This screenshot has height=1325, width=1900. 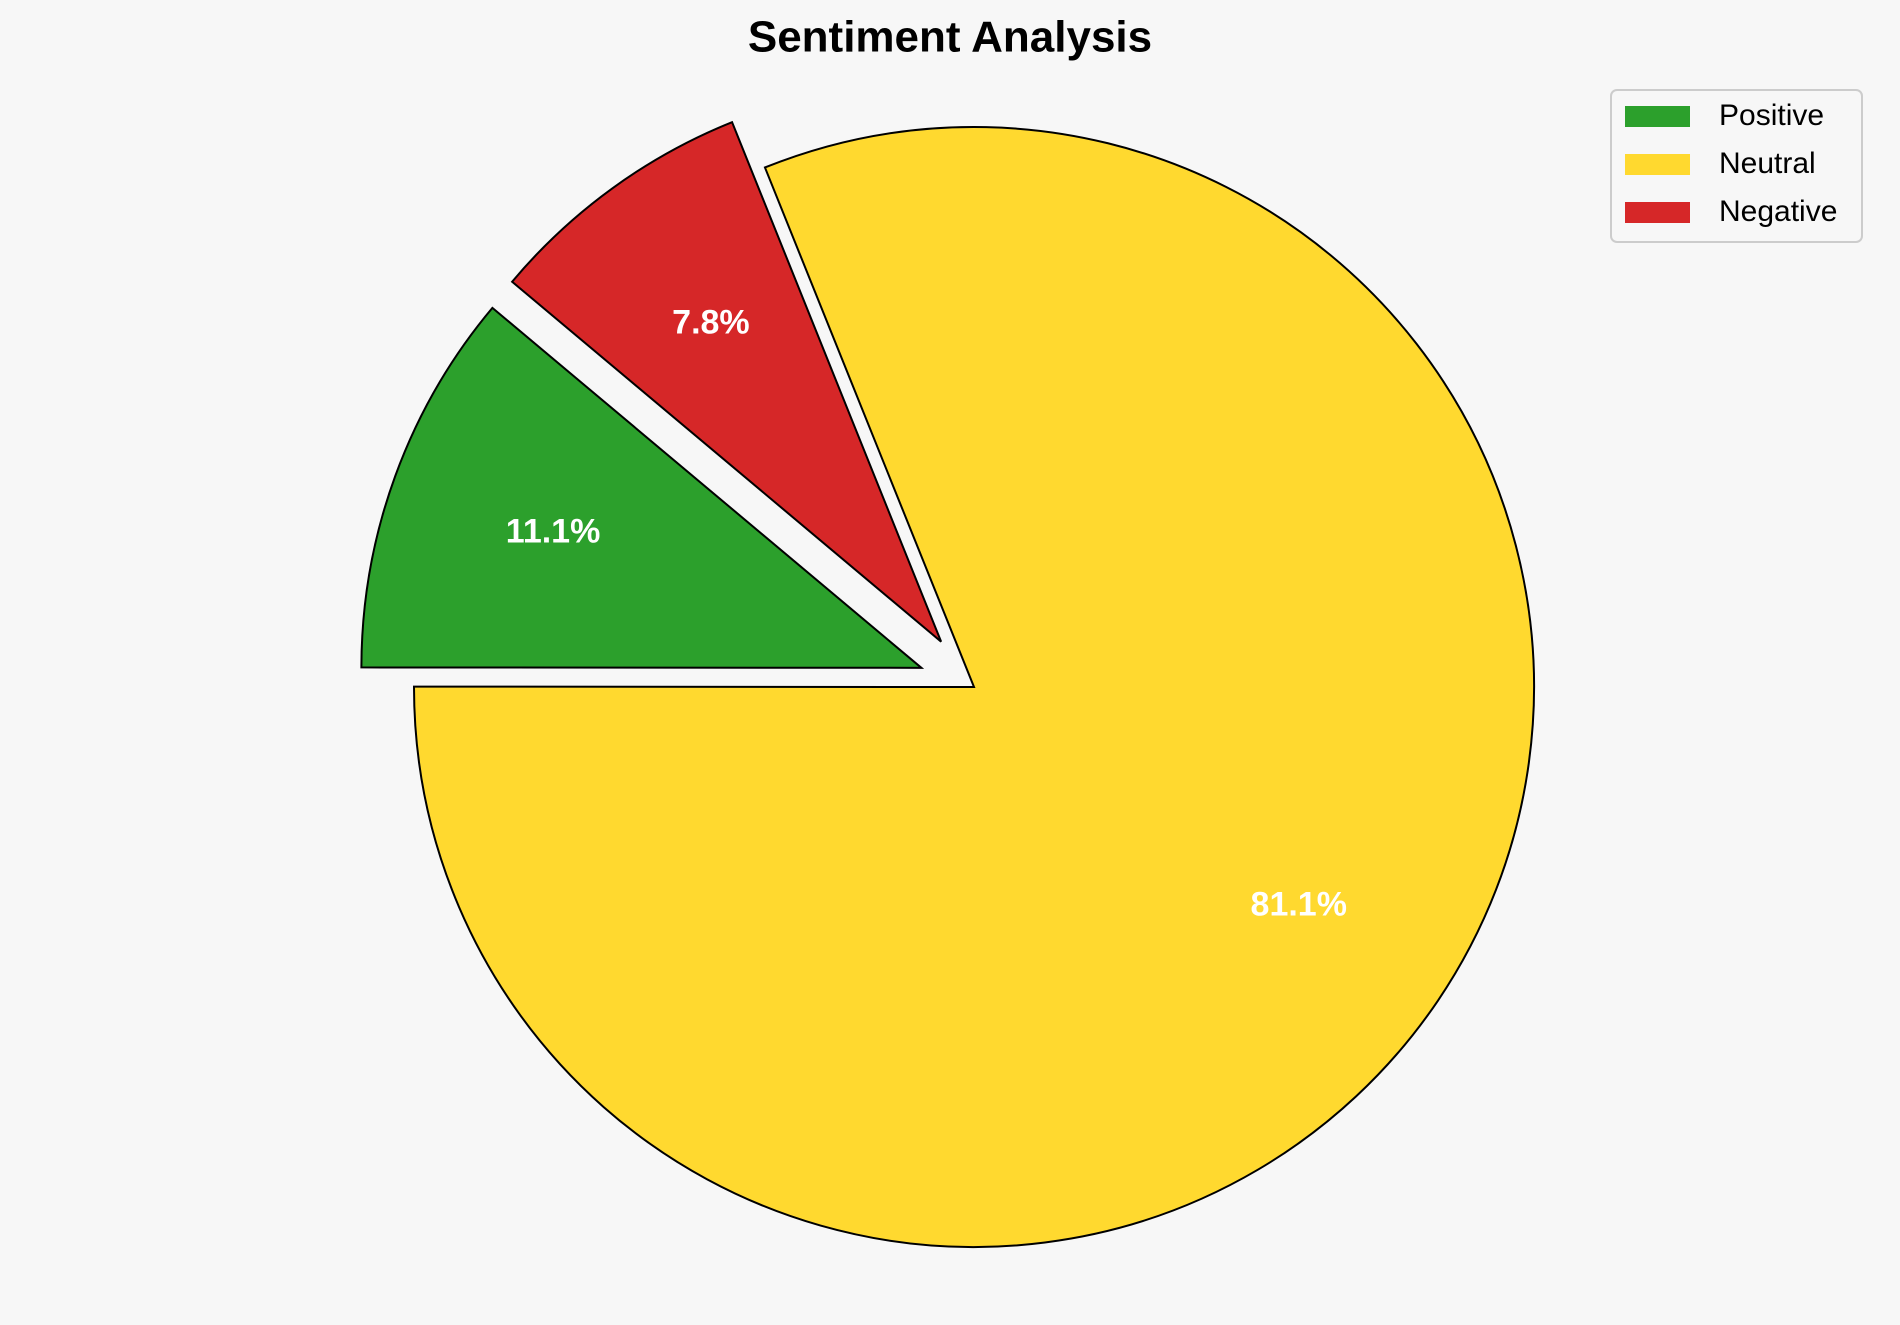 What do you see at coordinates (553, 532) in the screenshot?
I see `slice-label: 11.1%` at bounding box center [553, 532].